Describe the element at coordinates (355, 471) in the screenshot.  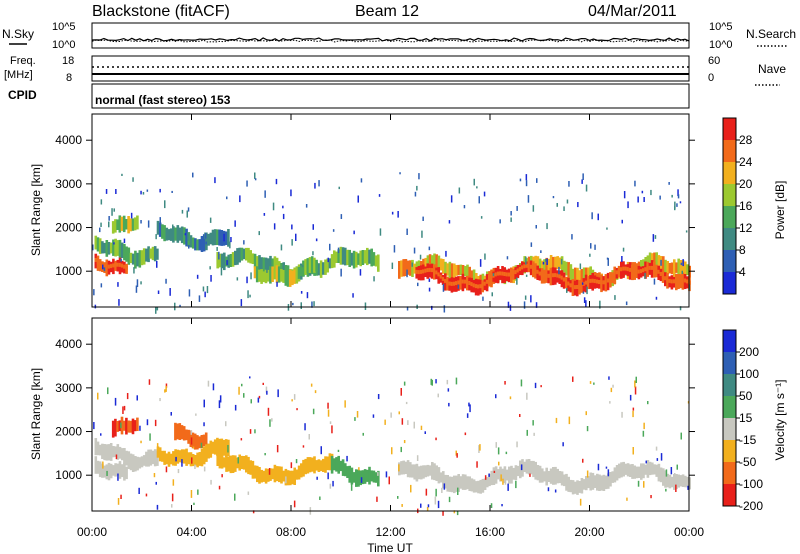
I see `echo-band` at that location.